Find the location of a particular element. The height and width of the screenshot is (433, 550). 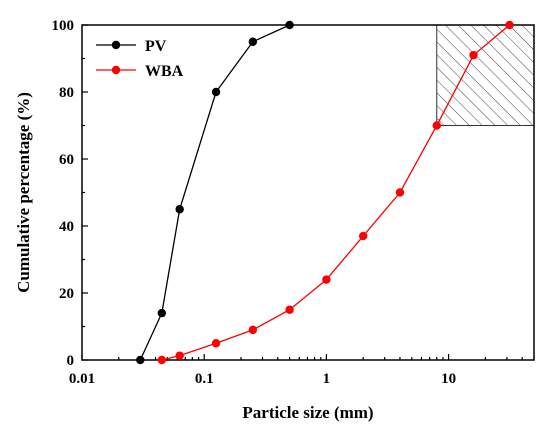

y-tick-label: 20 is located at coordinates (66, 294).